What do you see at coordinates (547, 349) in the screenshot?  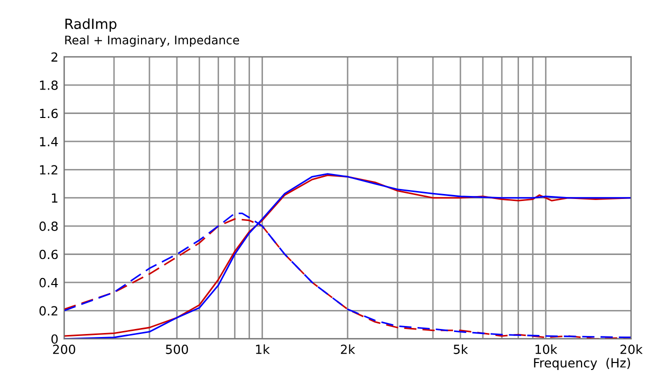 I see `x-tick-label: 10k` at bounding box center [547, 349].